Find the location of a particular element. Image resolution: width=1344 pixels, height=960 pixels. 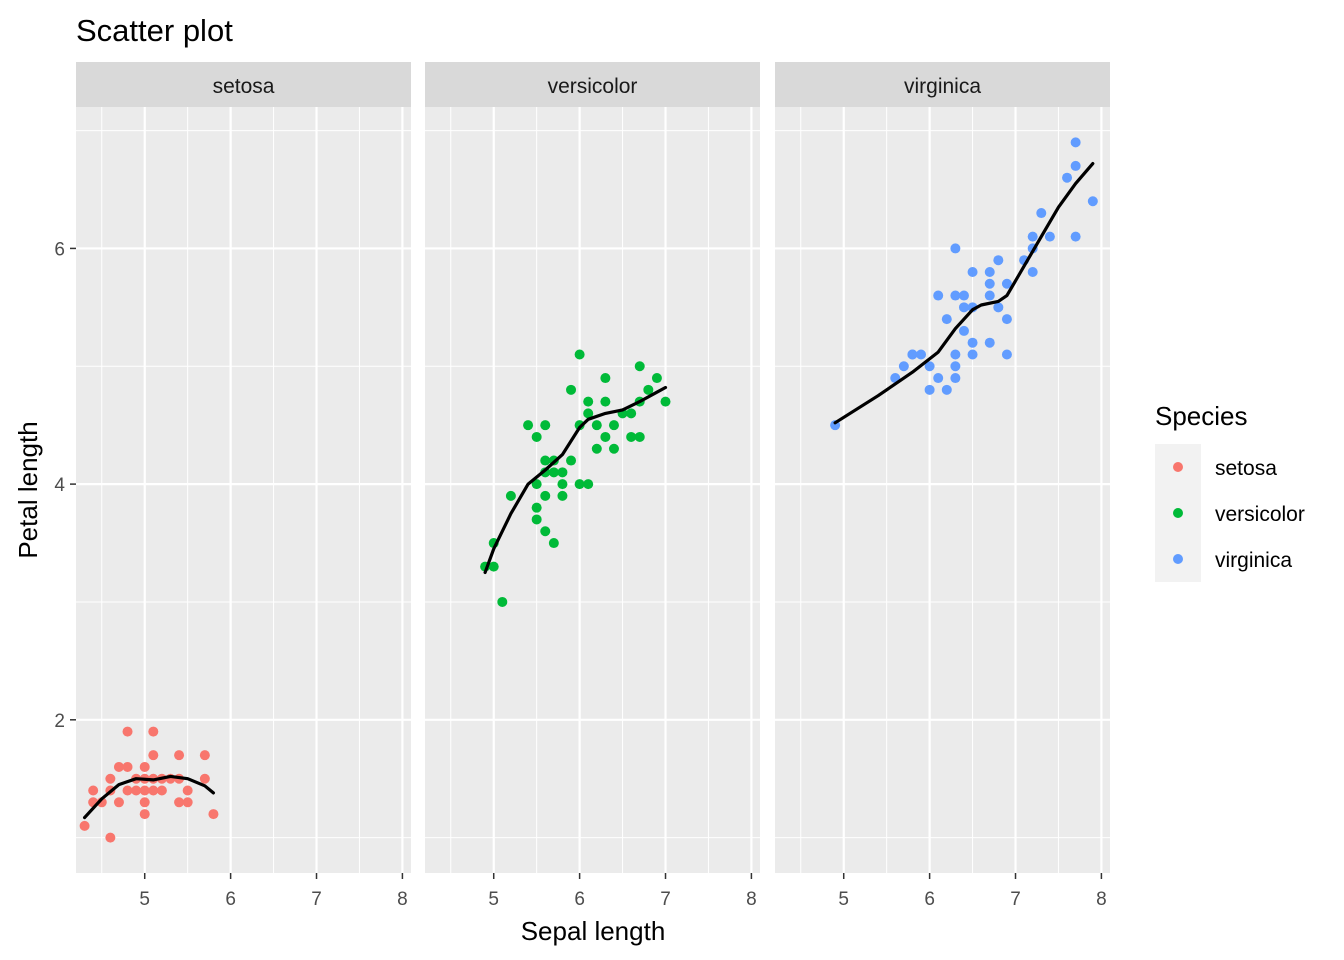

facet-strip-label: virginica is located at coordinates (942, 86).